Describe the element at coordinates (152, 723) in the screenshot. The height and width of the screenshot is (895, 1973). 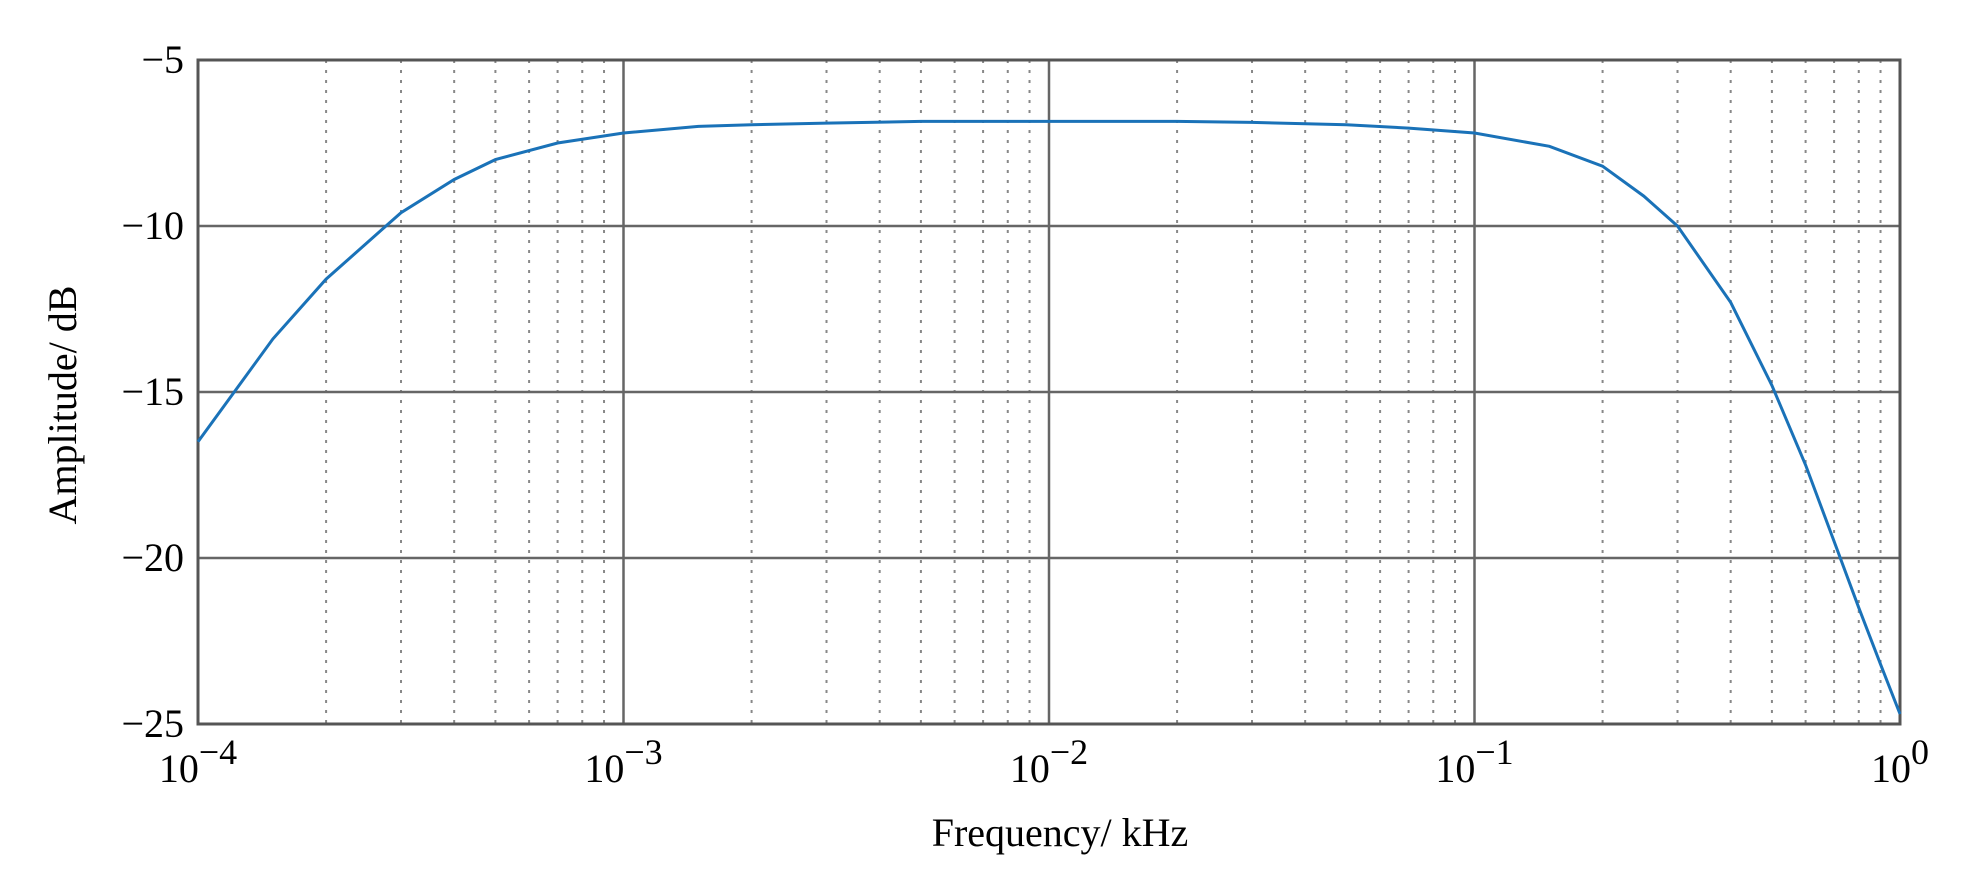
I see `y-tick-label: −25` at that location.